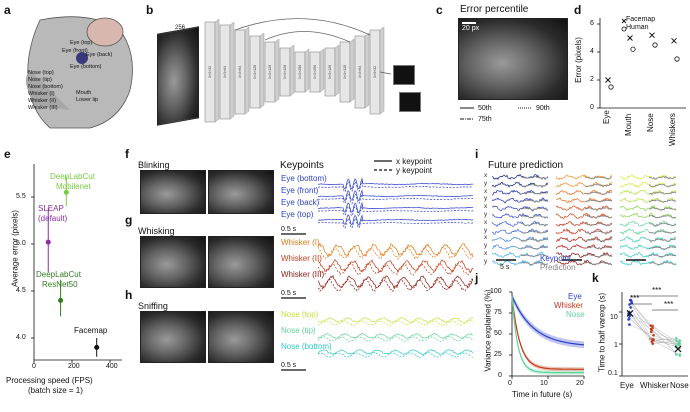  What do you see at coordinates (641, 19) in the screenshot?
I see `d-legend-facemap: Facemap` at bounding box center [641, 19].